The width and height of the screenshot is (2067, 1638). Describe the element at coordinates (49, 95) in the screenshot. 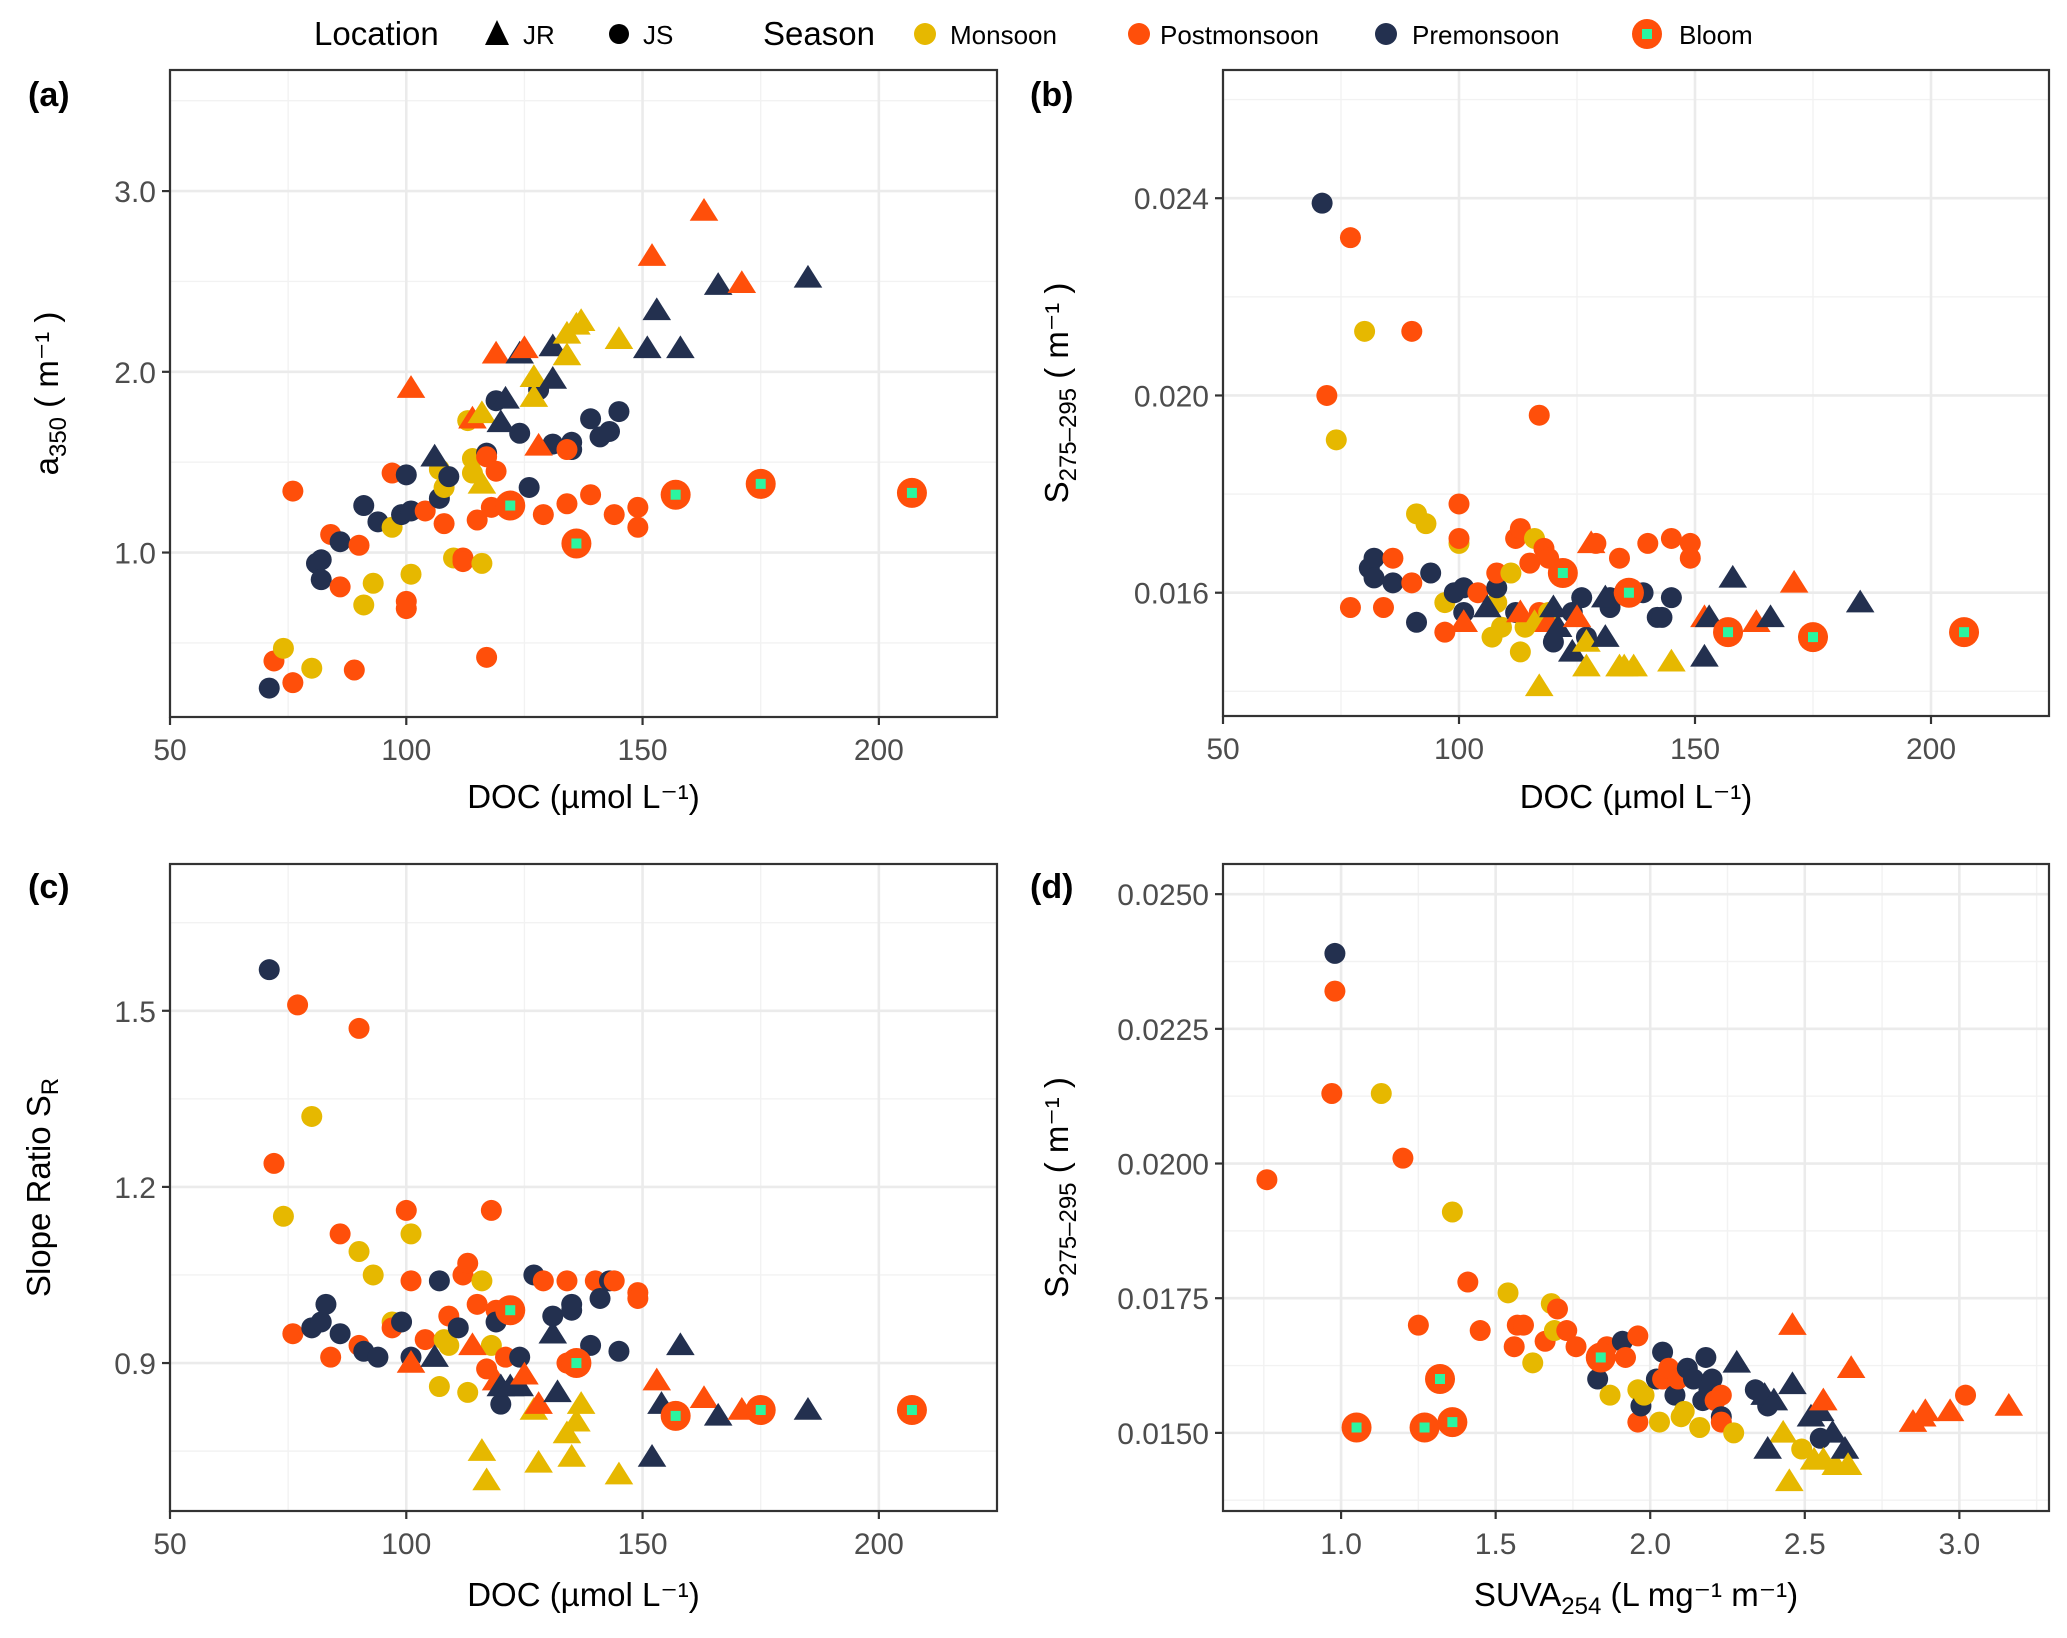

I see `panel-tag: (a)` at that location.